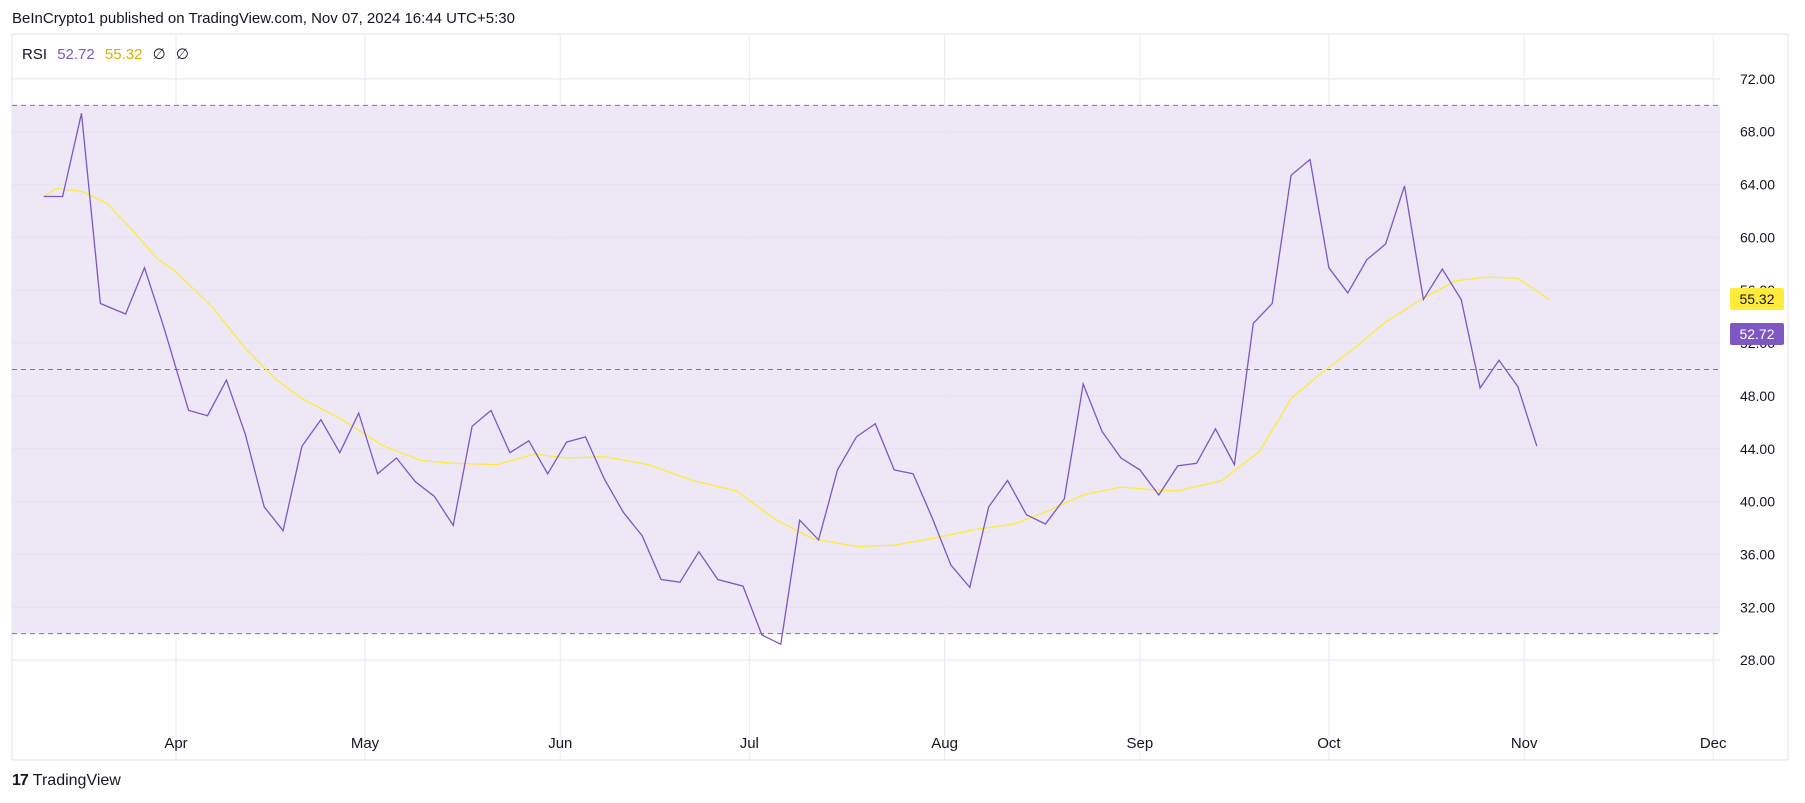  Describe the element at coordinates (1757, 449) in the screenshot. I see `y-tick-label: 44.00` at that location.